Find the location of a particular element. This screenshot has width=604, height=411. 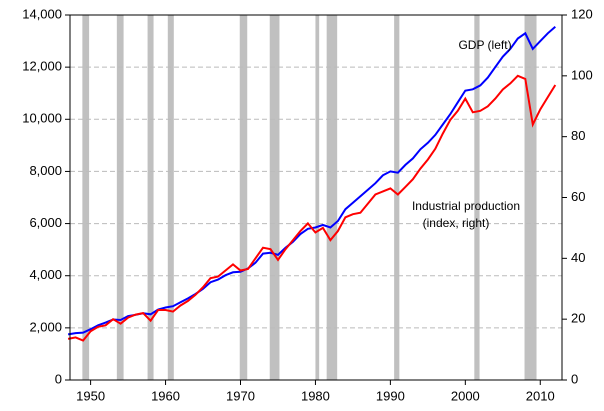

x-tick-label: 1950 is located at coordinates (90, 395).